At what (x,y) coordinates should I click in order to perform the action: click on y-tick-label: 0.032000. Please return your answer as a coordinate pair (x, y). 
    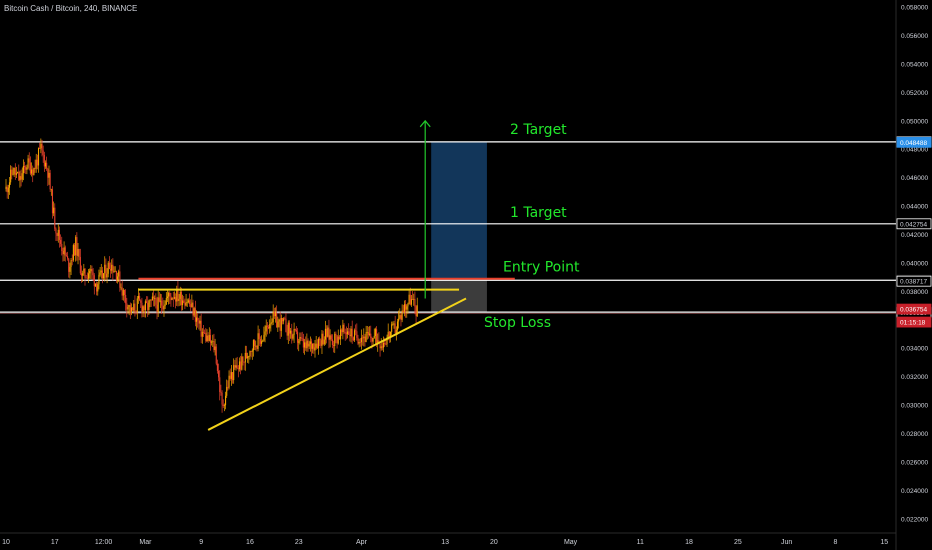
    Looking at the image, I should click on (914, 377).